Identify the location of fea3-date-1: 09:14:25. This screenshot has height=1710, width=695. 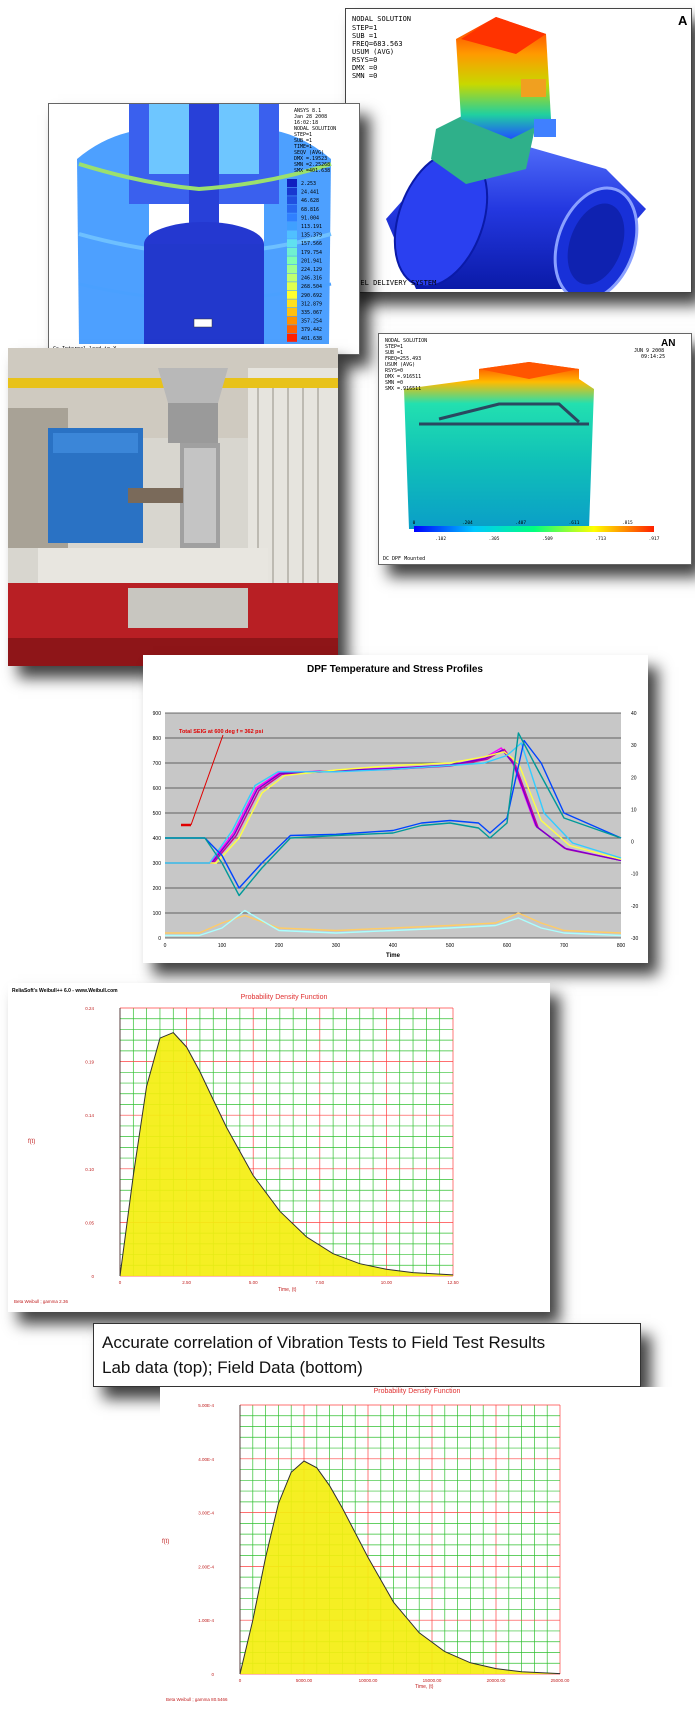
(653, 357).